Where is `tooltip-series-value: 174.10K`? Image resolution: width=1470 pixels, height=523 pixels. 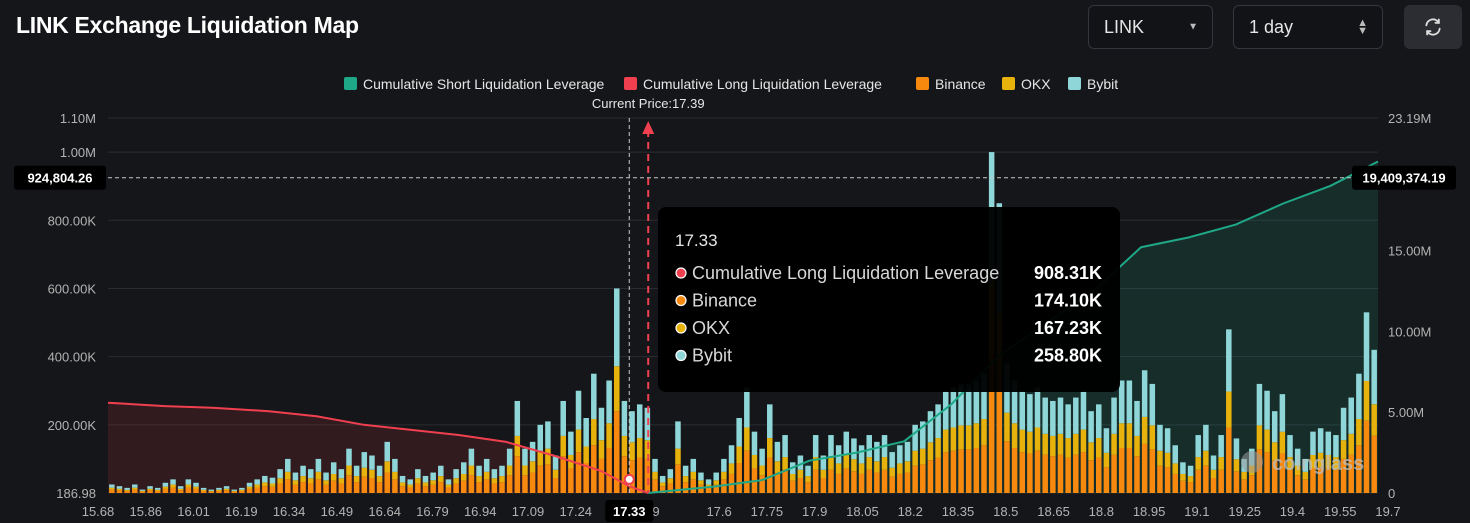 tooltip-series-value: 174.10K is located at coordinates (1068, 301).